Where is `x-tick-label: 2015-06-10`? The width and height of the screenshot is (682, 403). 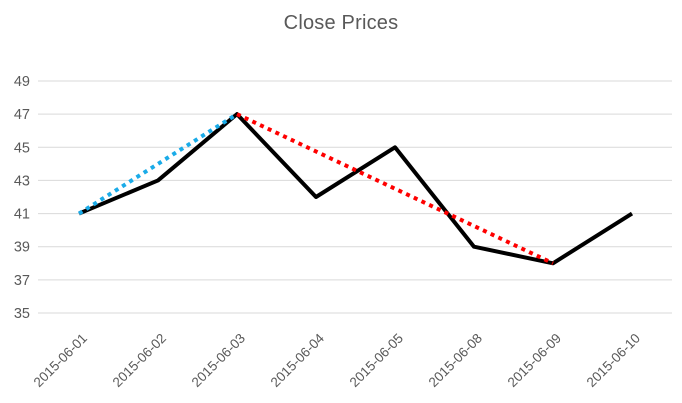 x-tick-label: 2015-06-10 is located at coordinates (613, 360).